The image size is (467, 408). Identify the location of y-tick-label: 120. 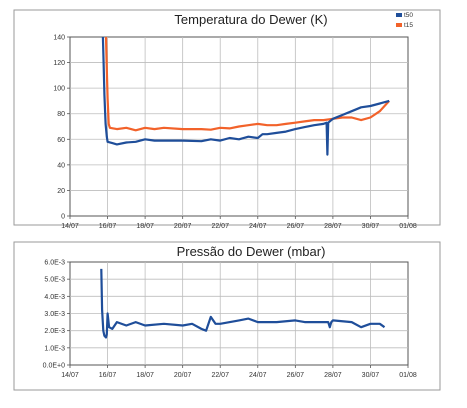
(59, 63).